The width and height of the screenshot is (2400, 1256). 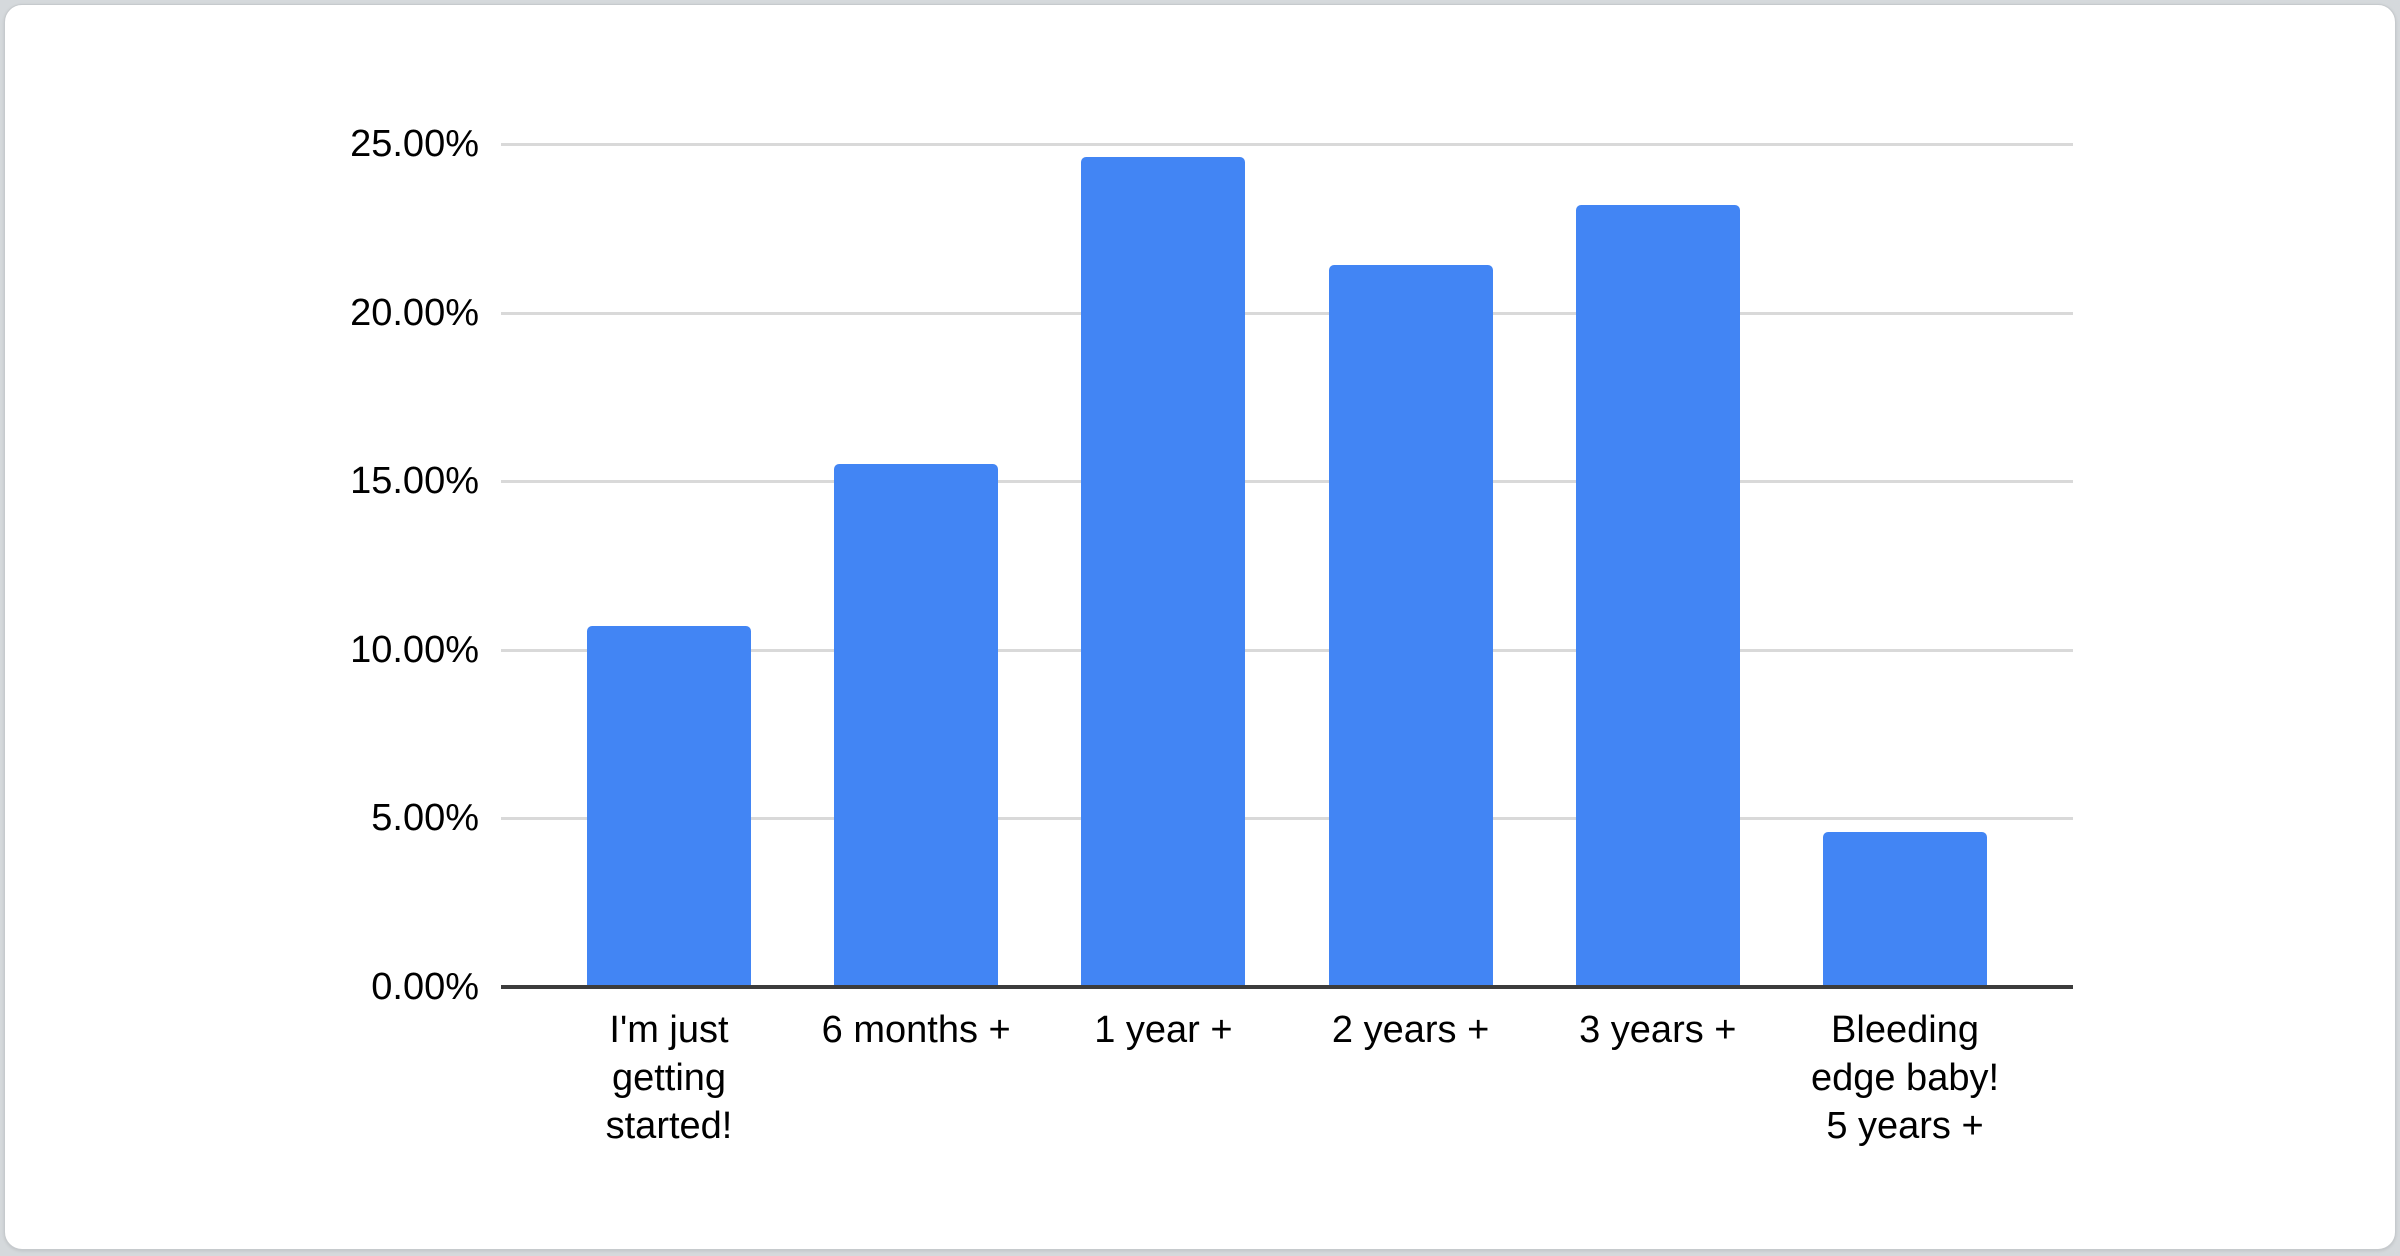 I want to click on x-axis-category-label-line: 6 months +, so click(x=916, y=1030).